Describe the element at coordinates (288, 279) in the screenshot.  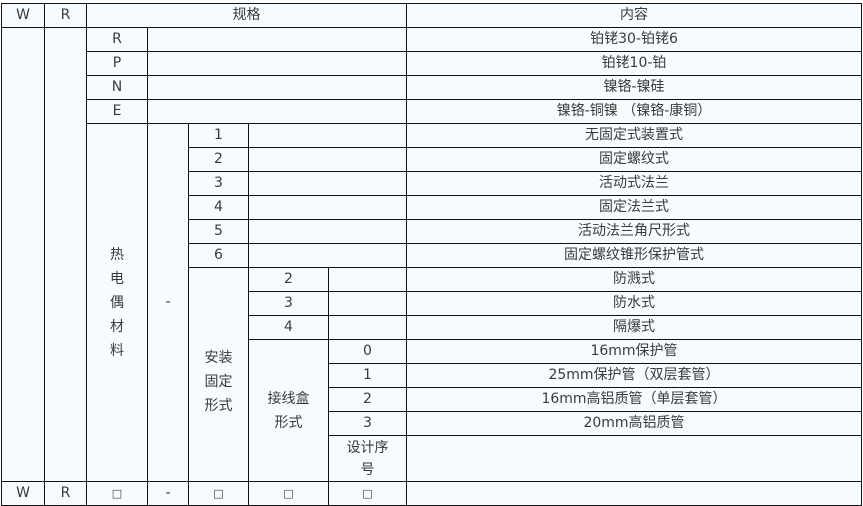
I see `protection-code: 2` at that location.